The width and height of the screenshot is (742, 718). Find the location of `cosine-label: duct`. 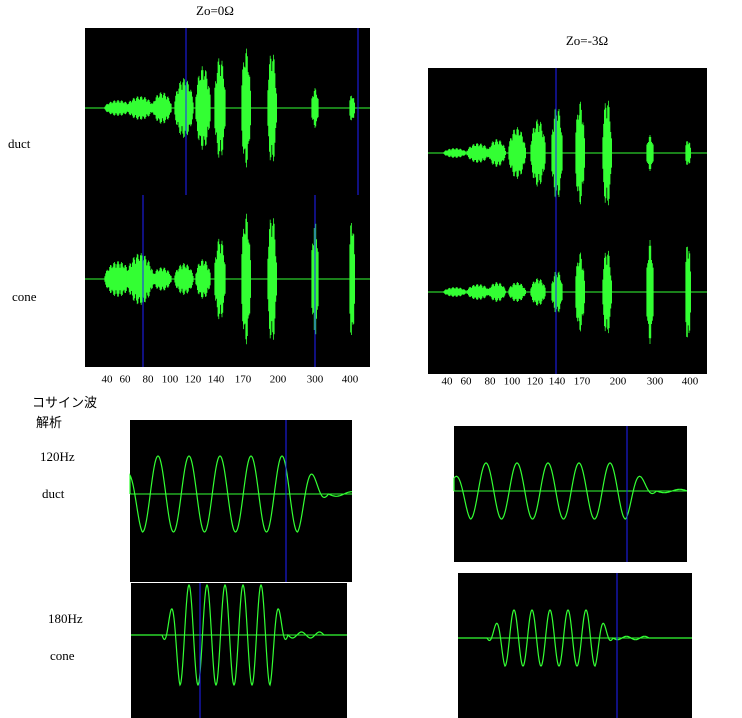

cosine-label: duct is located at coordinates (53, 493).